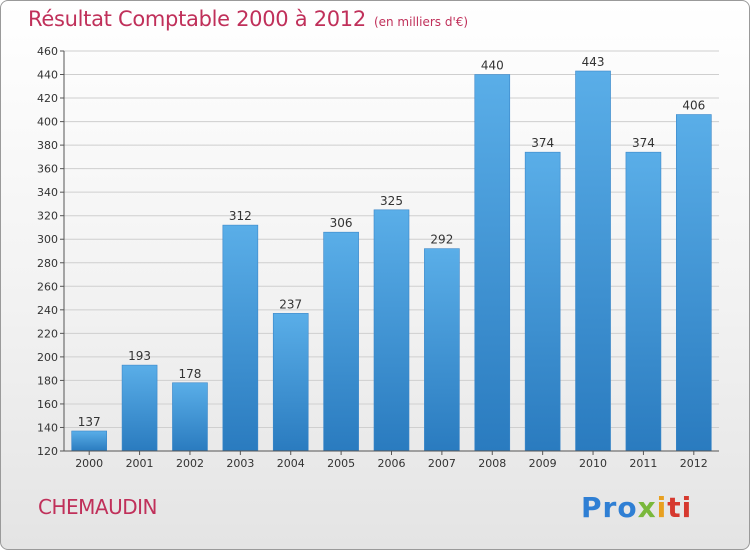  I want to click on x-tick-label: 2004, so click(291, 463).